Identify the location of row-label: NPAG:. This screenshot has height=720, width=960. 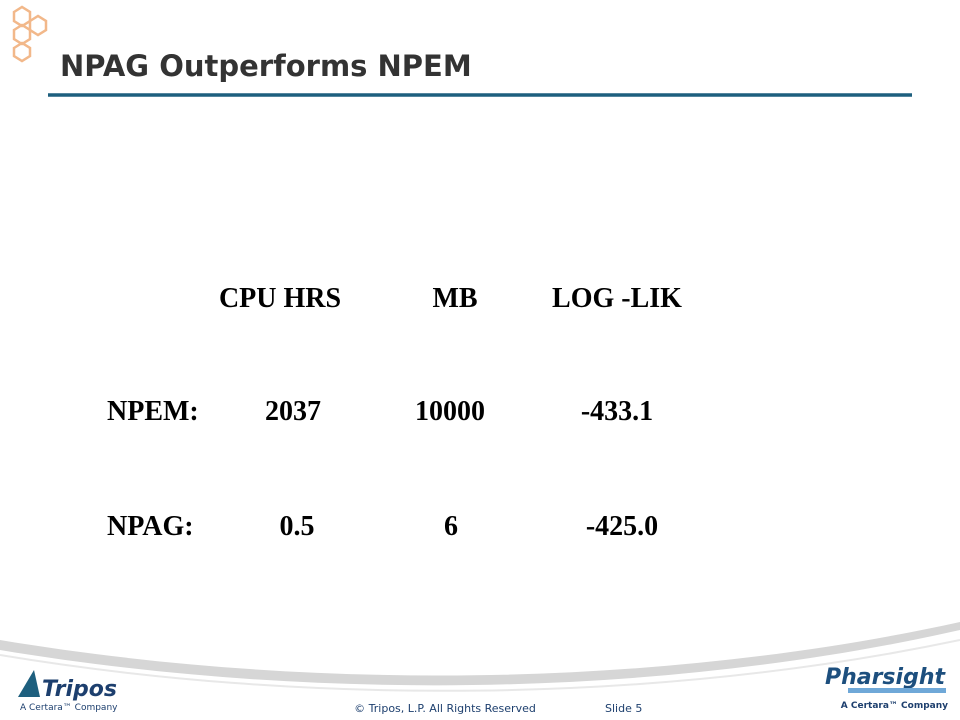
(150, 526).